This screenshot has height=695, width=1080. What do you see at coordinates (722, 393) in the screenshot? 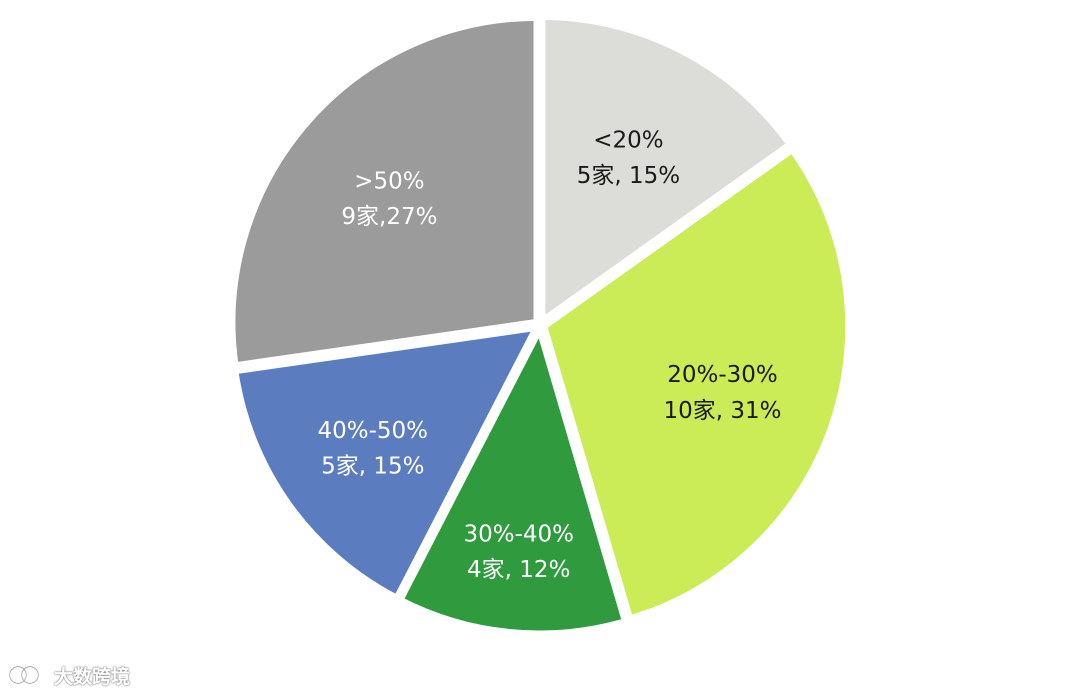
I see `slice-label-1: 20%-30% 10家, 31%` at bounding box center [722, 393].